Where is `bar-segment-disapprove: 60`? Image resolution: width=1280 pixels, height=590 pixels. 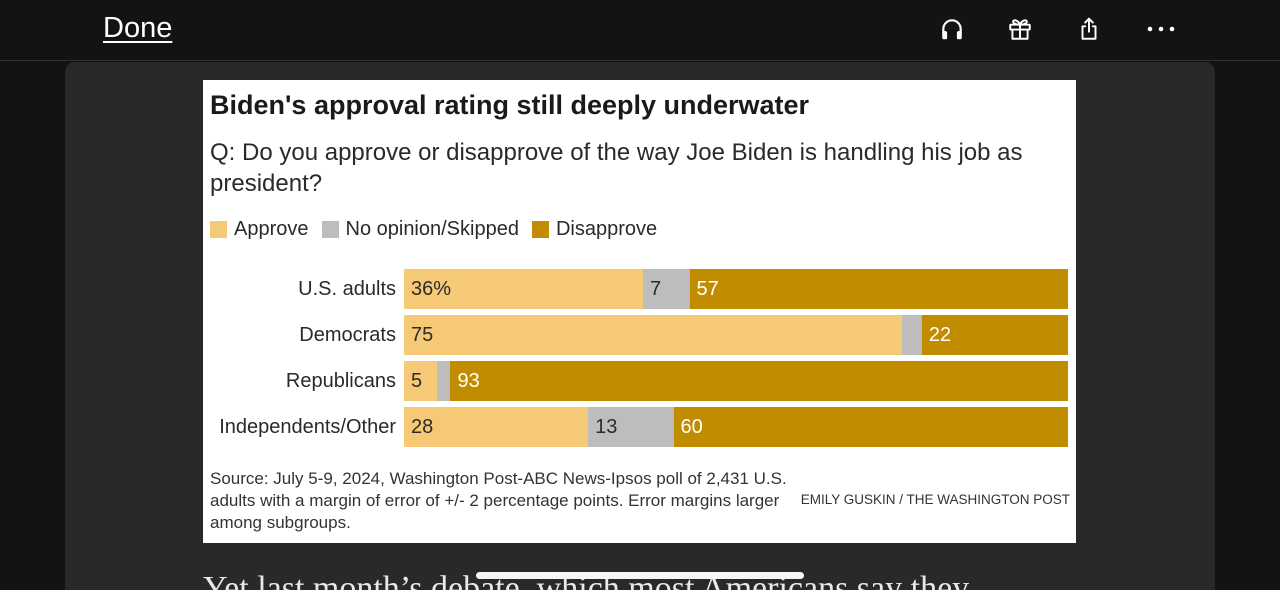 bar-segment-disapprove: 60 is located at coordinates (870, 427).